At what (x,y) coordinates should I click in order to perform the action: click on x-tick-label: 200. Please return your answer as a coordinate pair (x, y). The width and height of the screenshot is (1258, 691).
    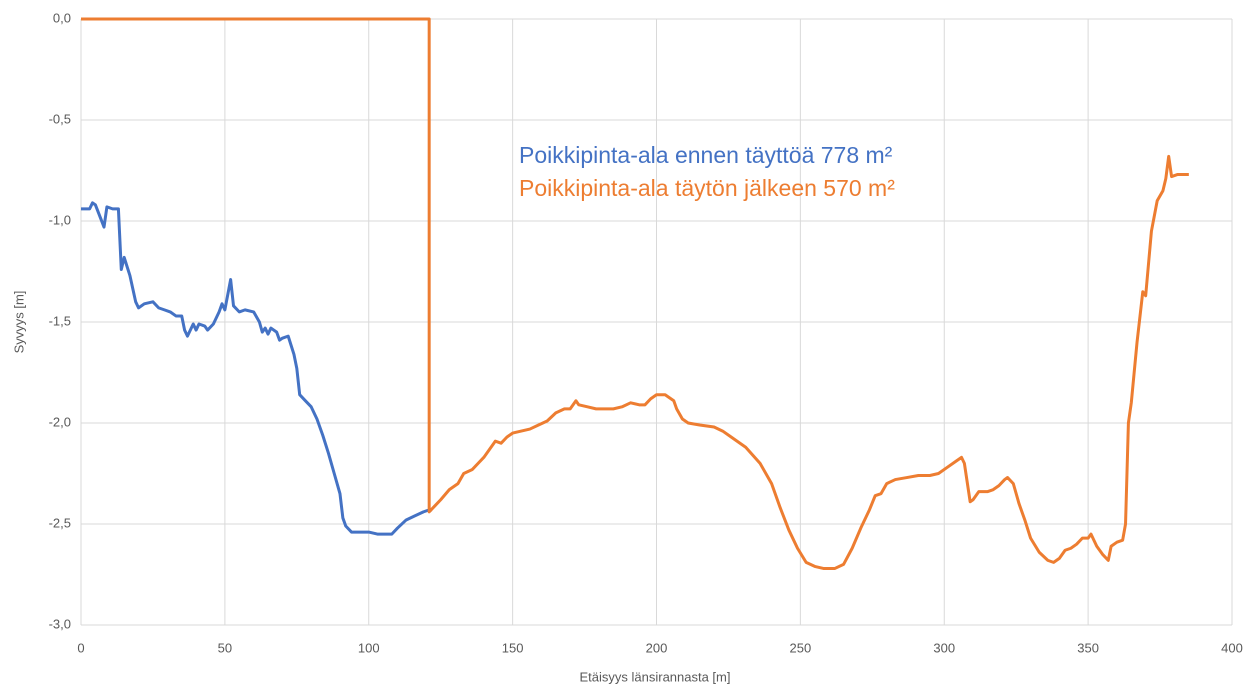
    Looking at the image, I should click on (657, 647).